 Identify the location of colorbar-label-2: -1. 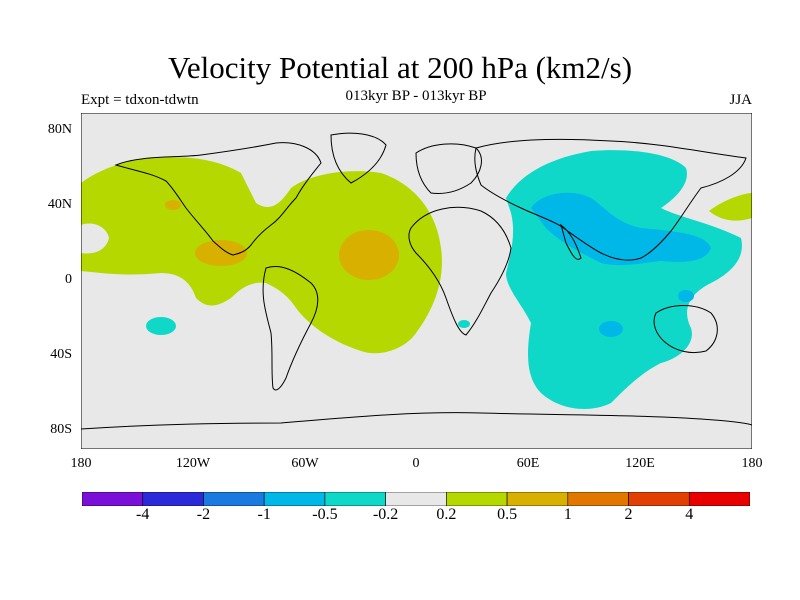
(264, 514).